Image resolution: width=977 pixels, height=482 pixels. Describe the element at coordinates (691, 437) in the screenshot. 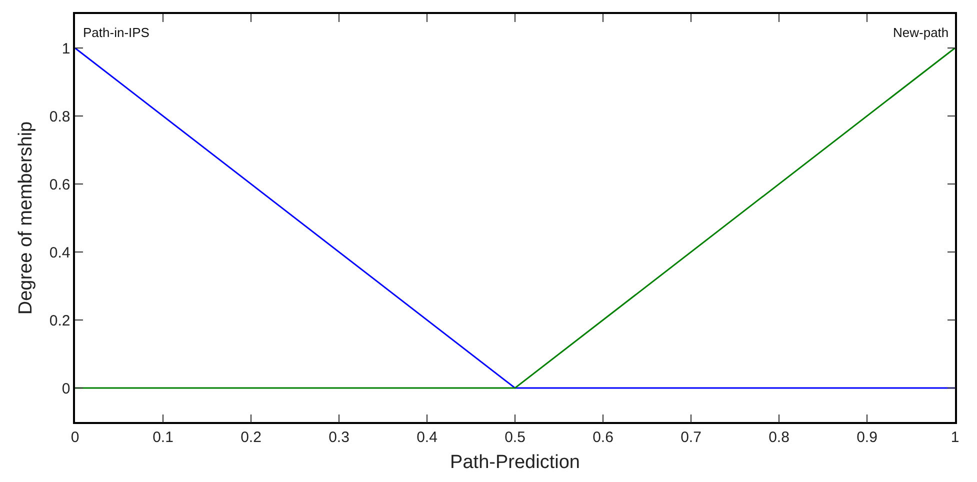

I see `x-tick-label: 0.7` at that location.